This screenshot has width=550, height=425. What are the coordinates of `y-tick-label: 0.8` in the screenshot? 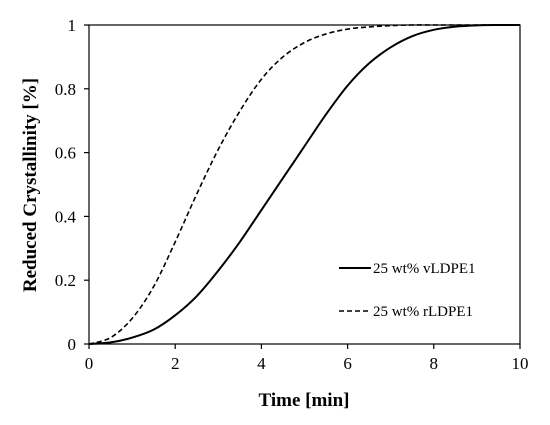 It's located at (65, 89).